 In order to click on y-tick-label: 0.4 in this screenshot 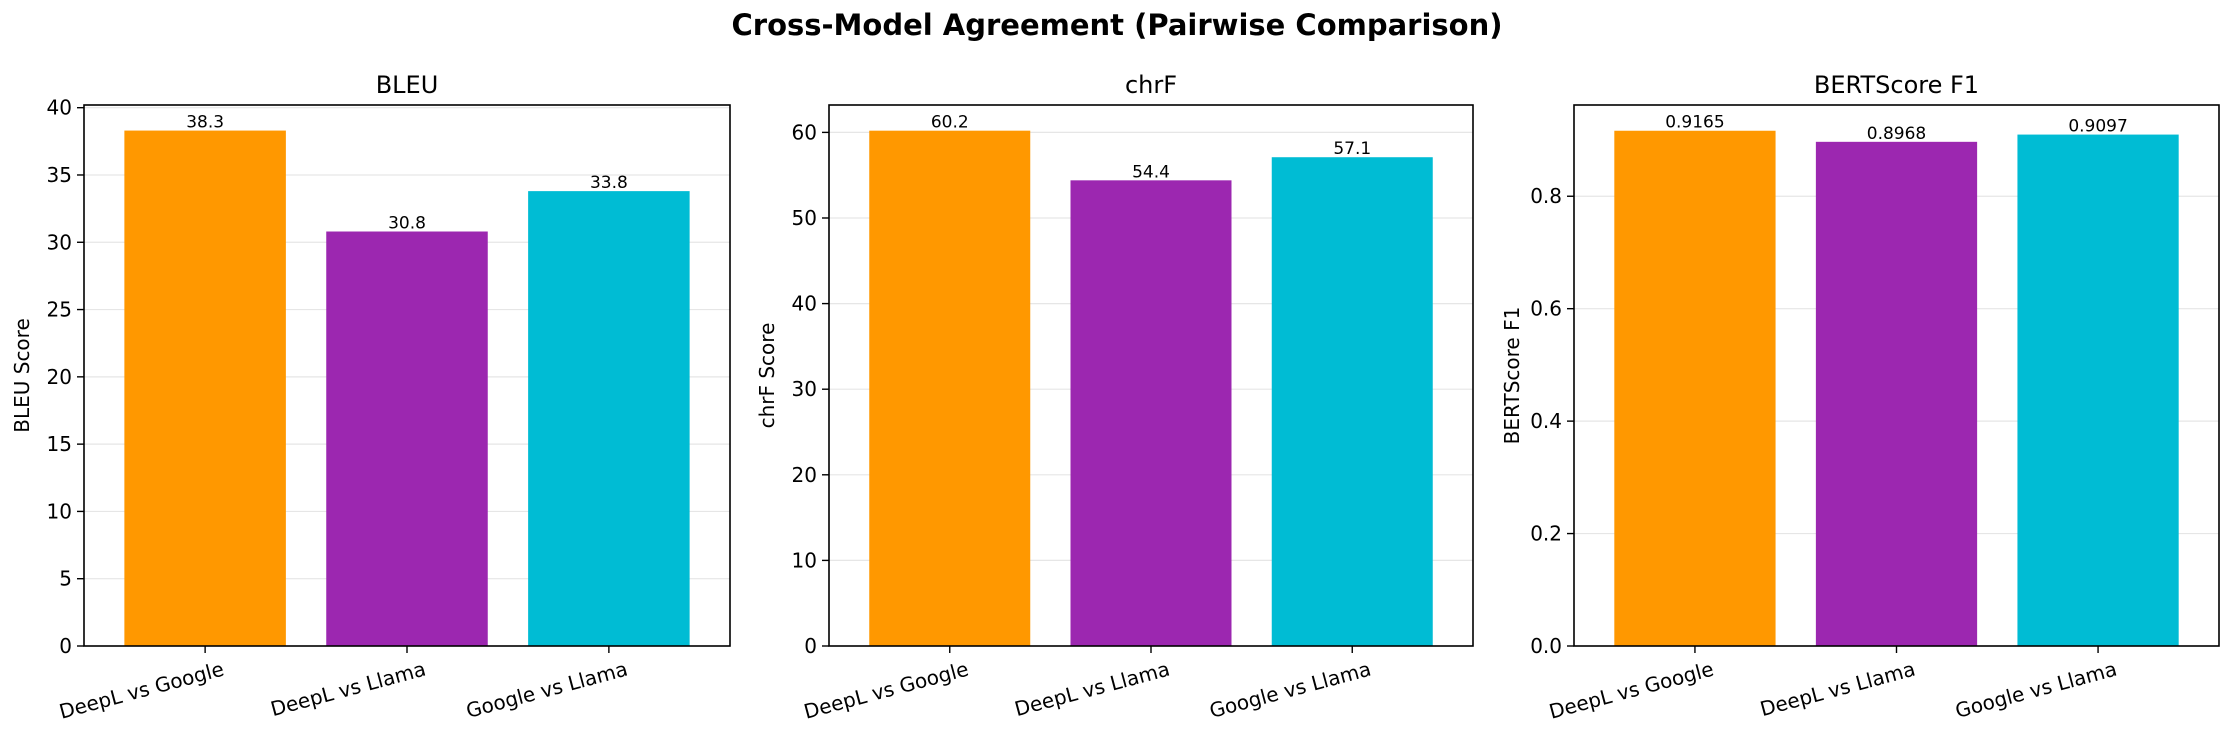, I will do `click(1546, 421)`.